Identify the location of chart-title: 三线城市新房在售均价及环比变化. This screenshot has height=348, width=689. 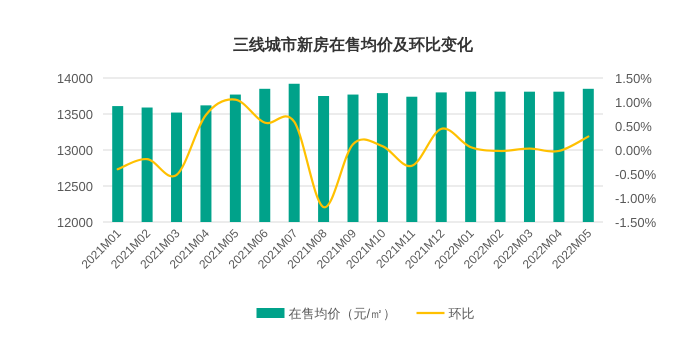
(353, 44).